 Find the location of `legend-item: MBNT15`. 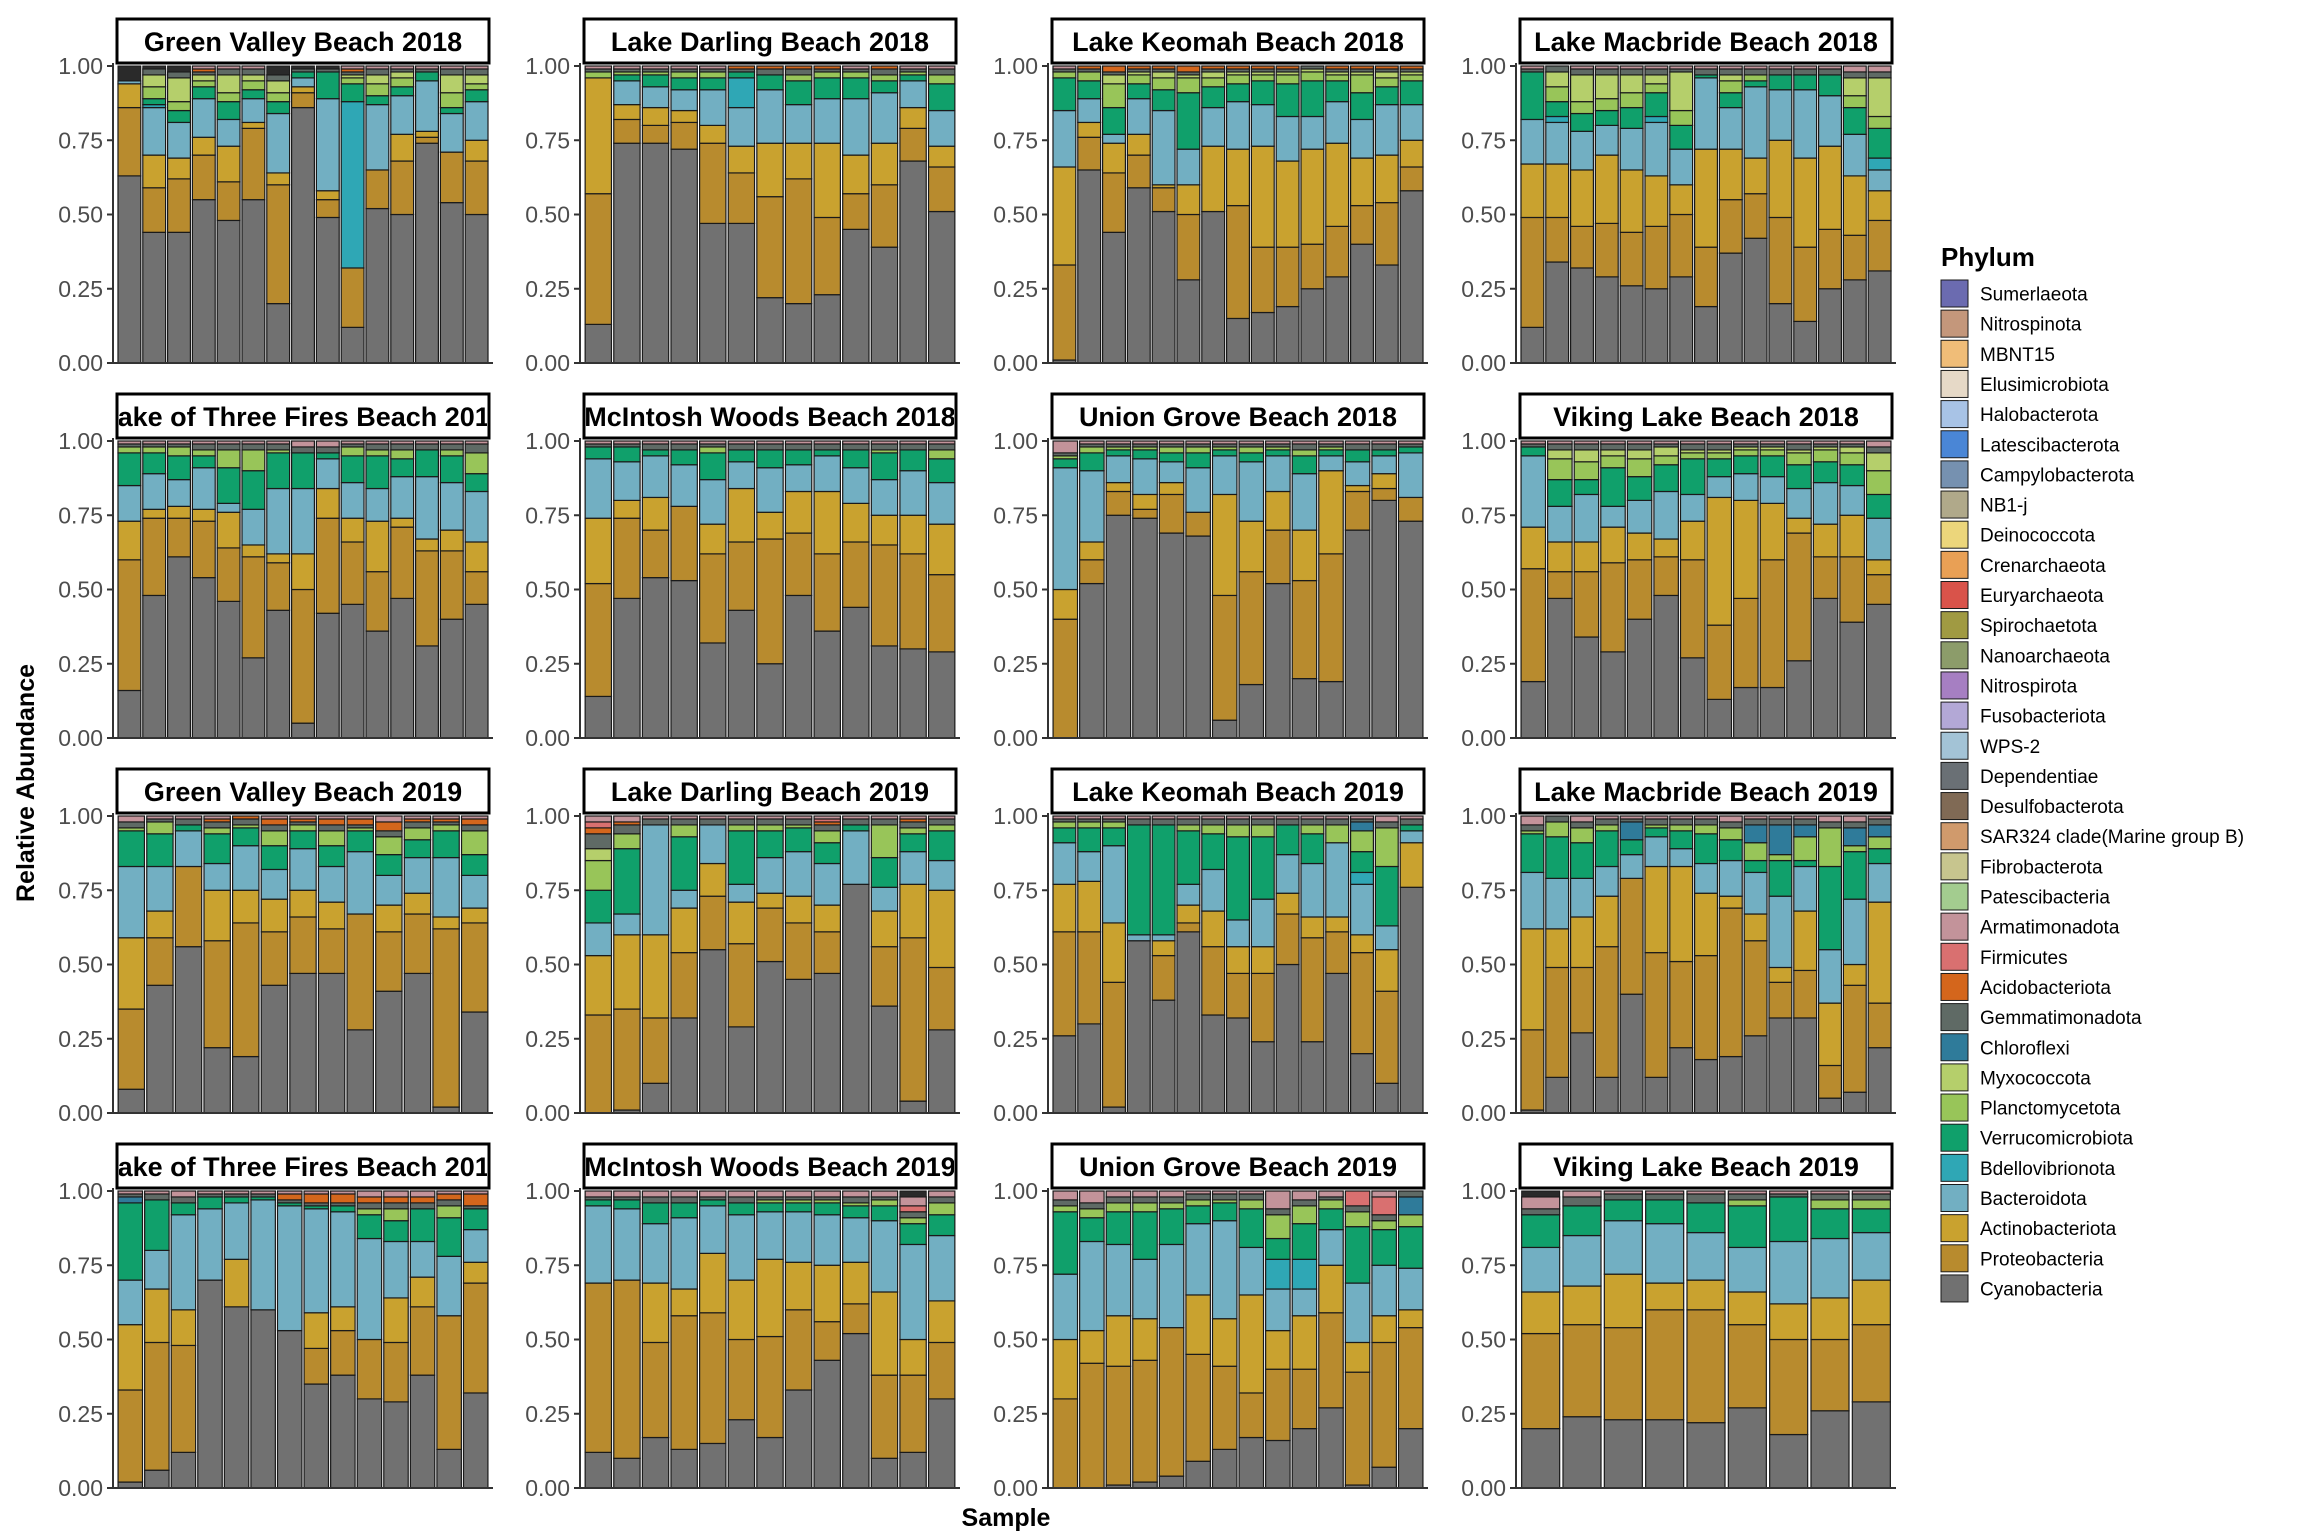

legend-item: MBNT15 is located at coordinates (1997, 353).